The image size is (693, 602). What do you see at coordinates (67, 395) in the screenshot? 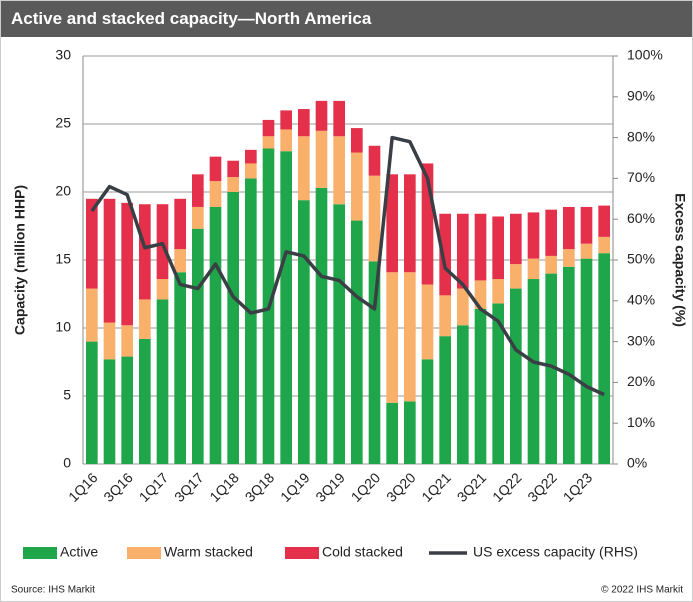
I see `y-tick-label: 5` at bounding box center [67, 395].